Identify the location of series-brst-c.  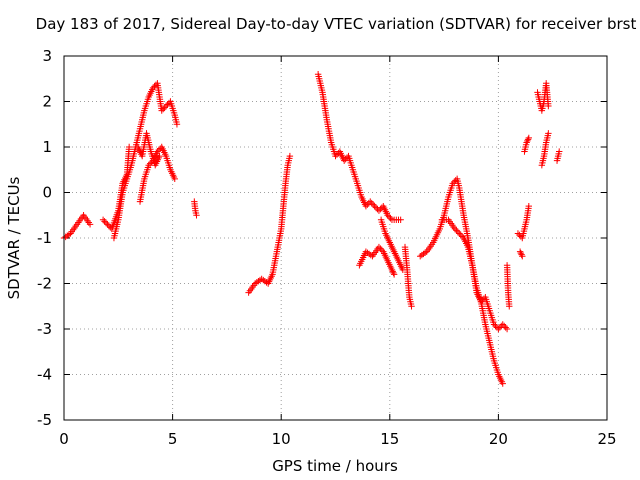
(145, 161).